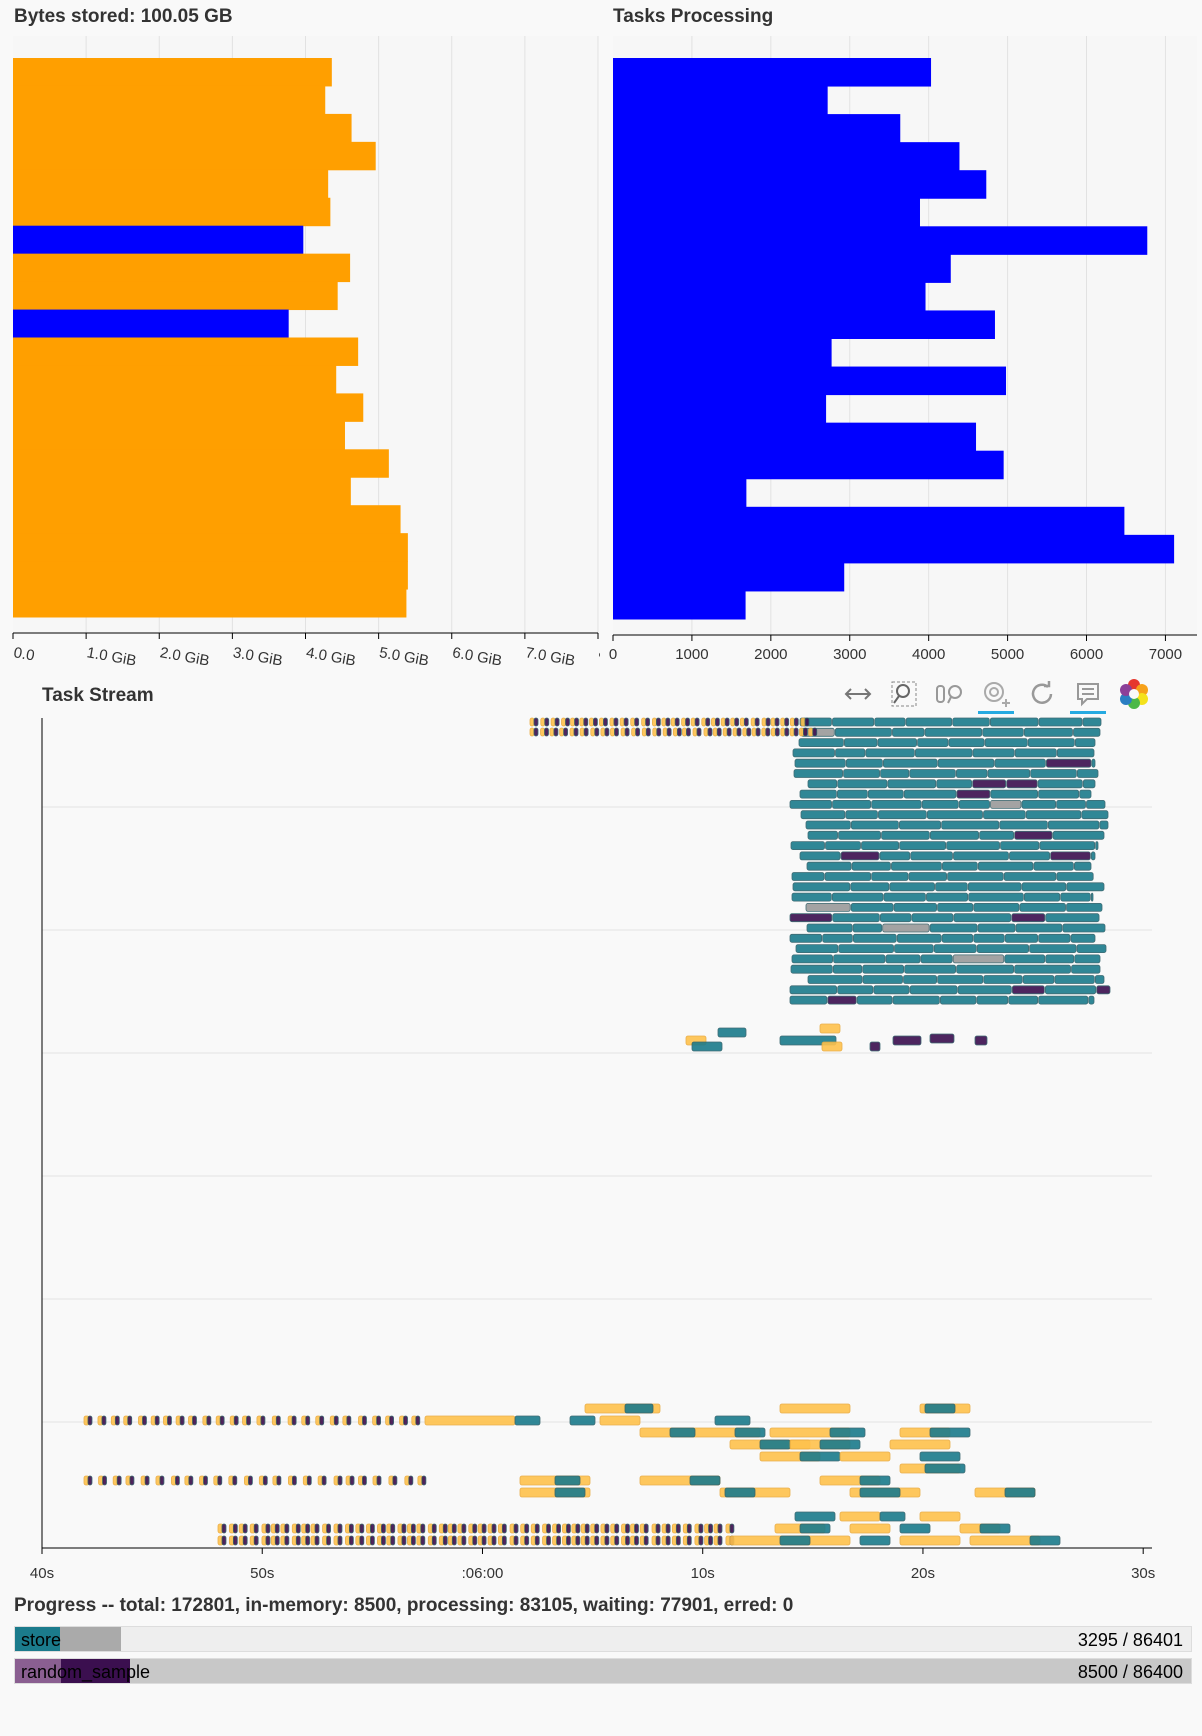  What do you see at coordinates (950, 694) in the screenshot?
I see `wheel-zoom-icon` at bounding box center [950, 694].